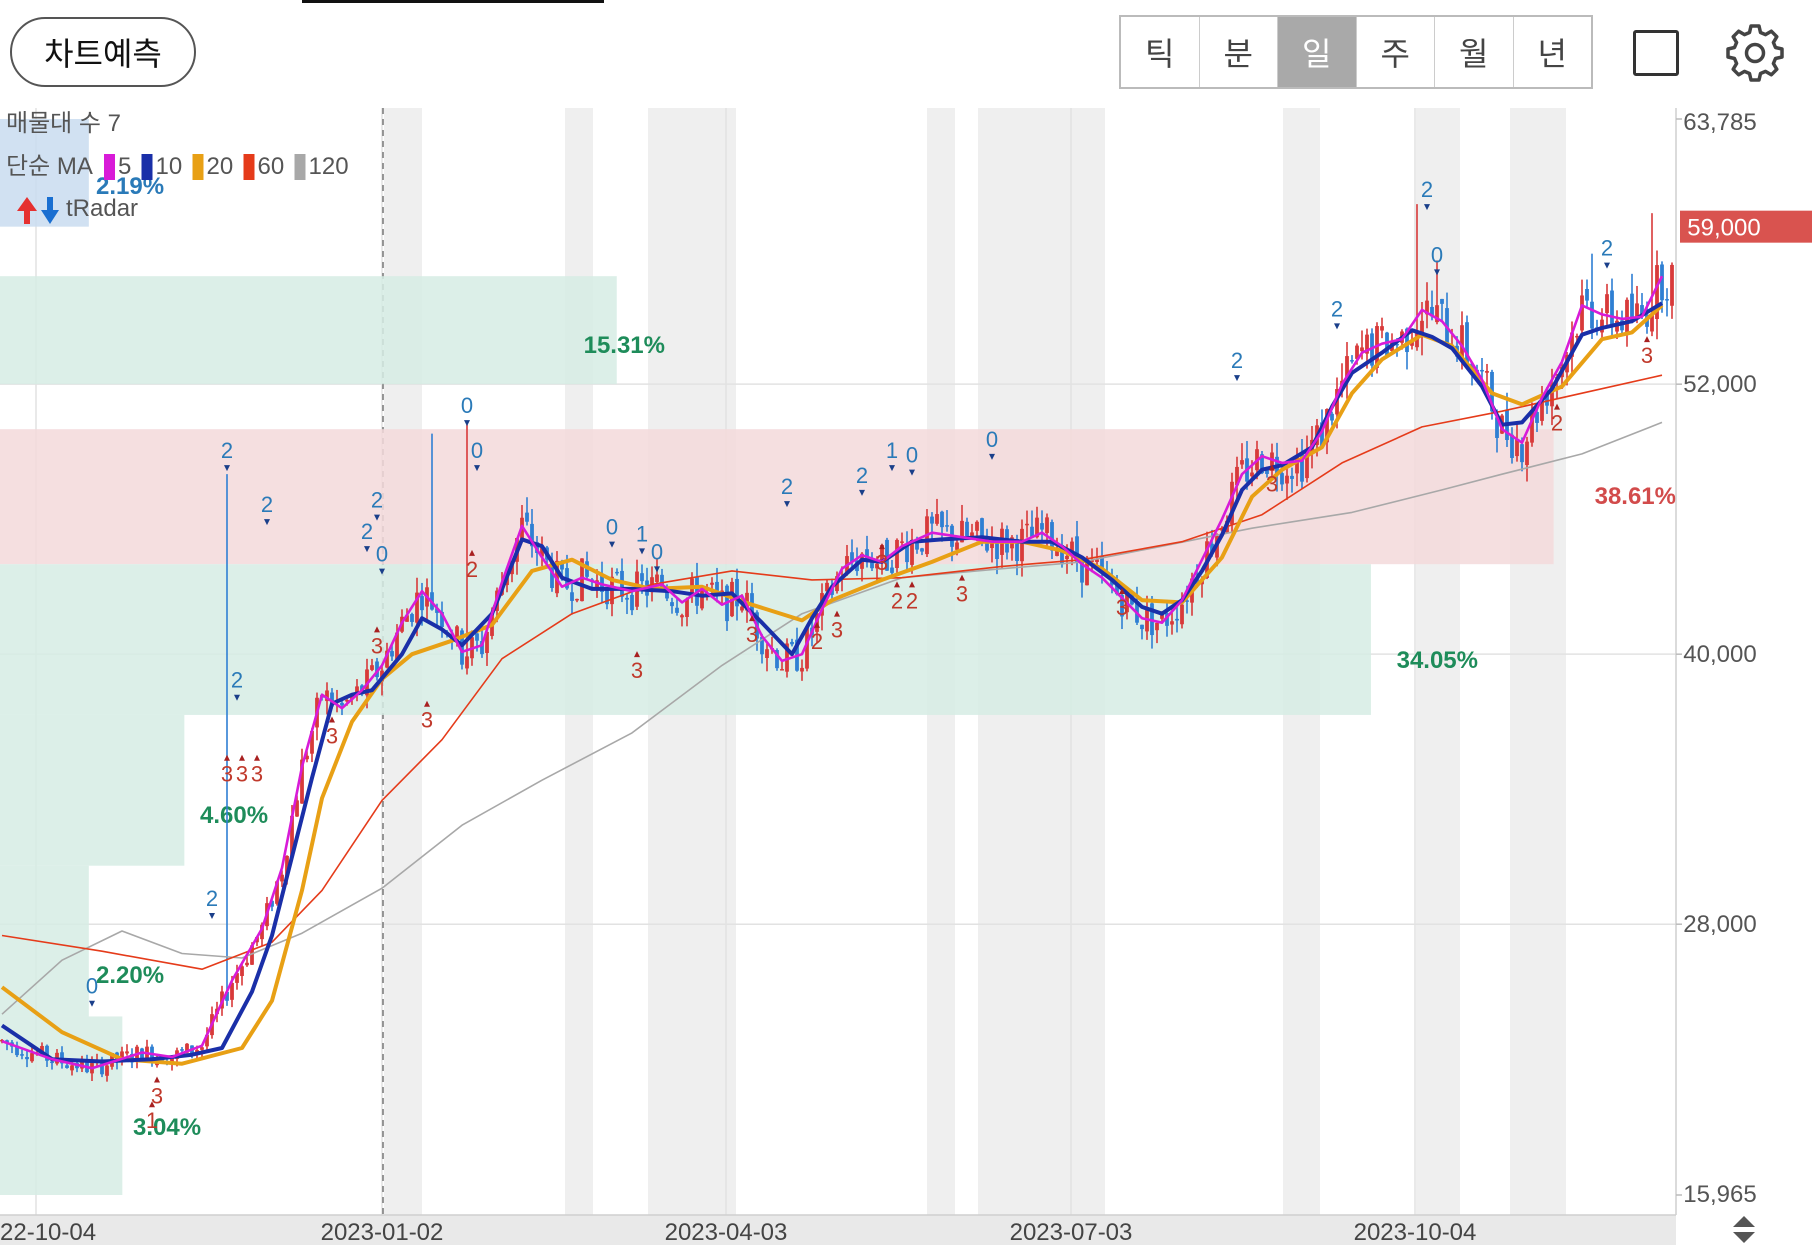 This screenshot has height=1250, width=1812. I want to click on scroll-handle-icon, so click(1744, 1229).